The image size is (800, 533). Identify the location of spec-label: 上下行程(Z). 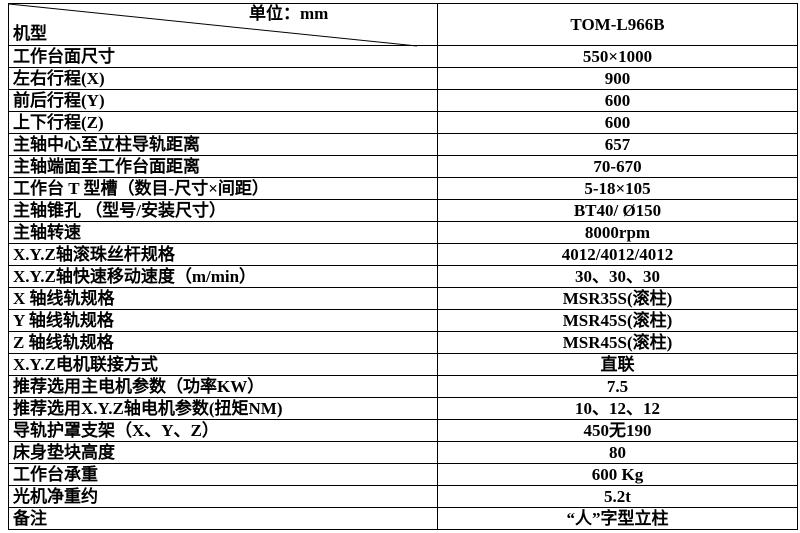
(223, 122).